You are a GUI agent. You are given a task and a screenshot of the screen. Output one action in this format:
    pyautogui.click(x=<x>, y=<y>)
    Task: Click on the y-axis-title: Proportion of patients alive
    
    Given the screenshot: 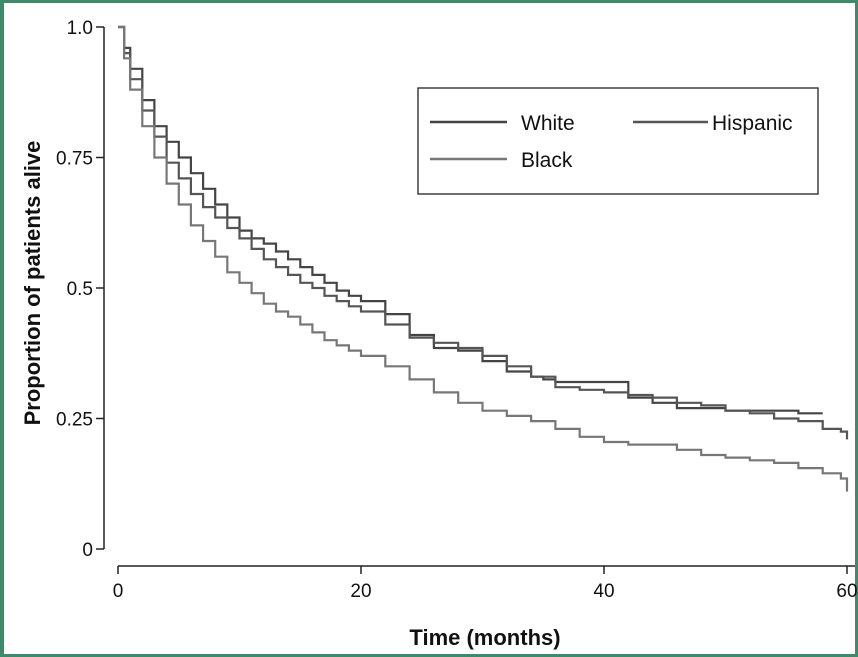 What is the action you would take?
    pyautogui.click(x=32, y=283)
    